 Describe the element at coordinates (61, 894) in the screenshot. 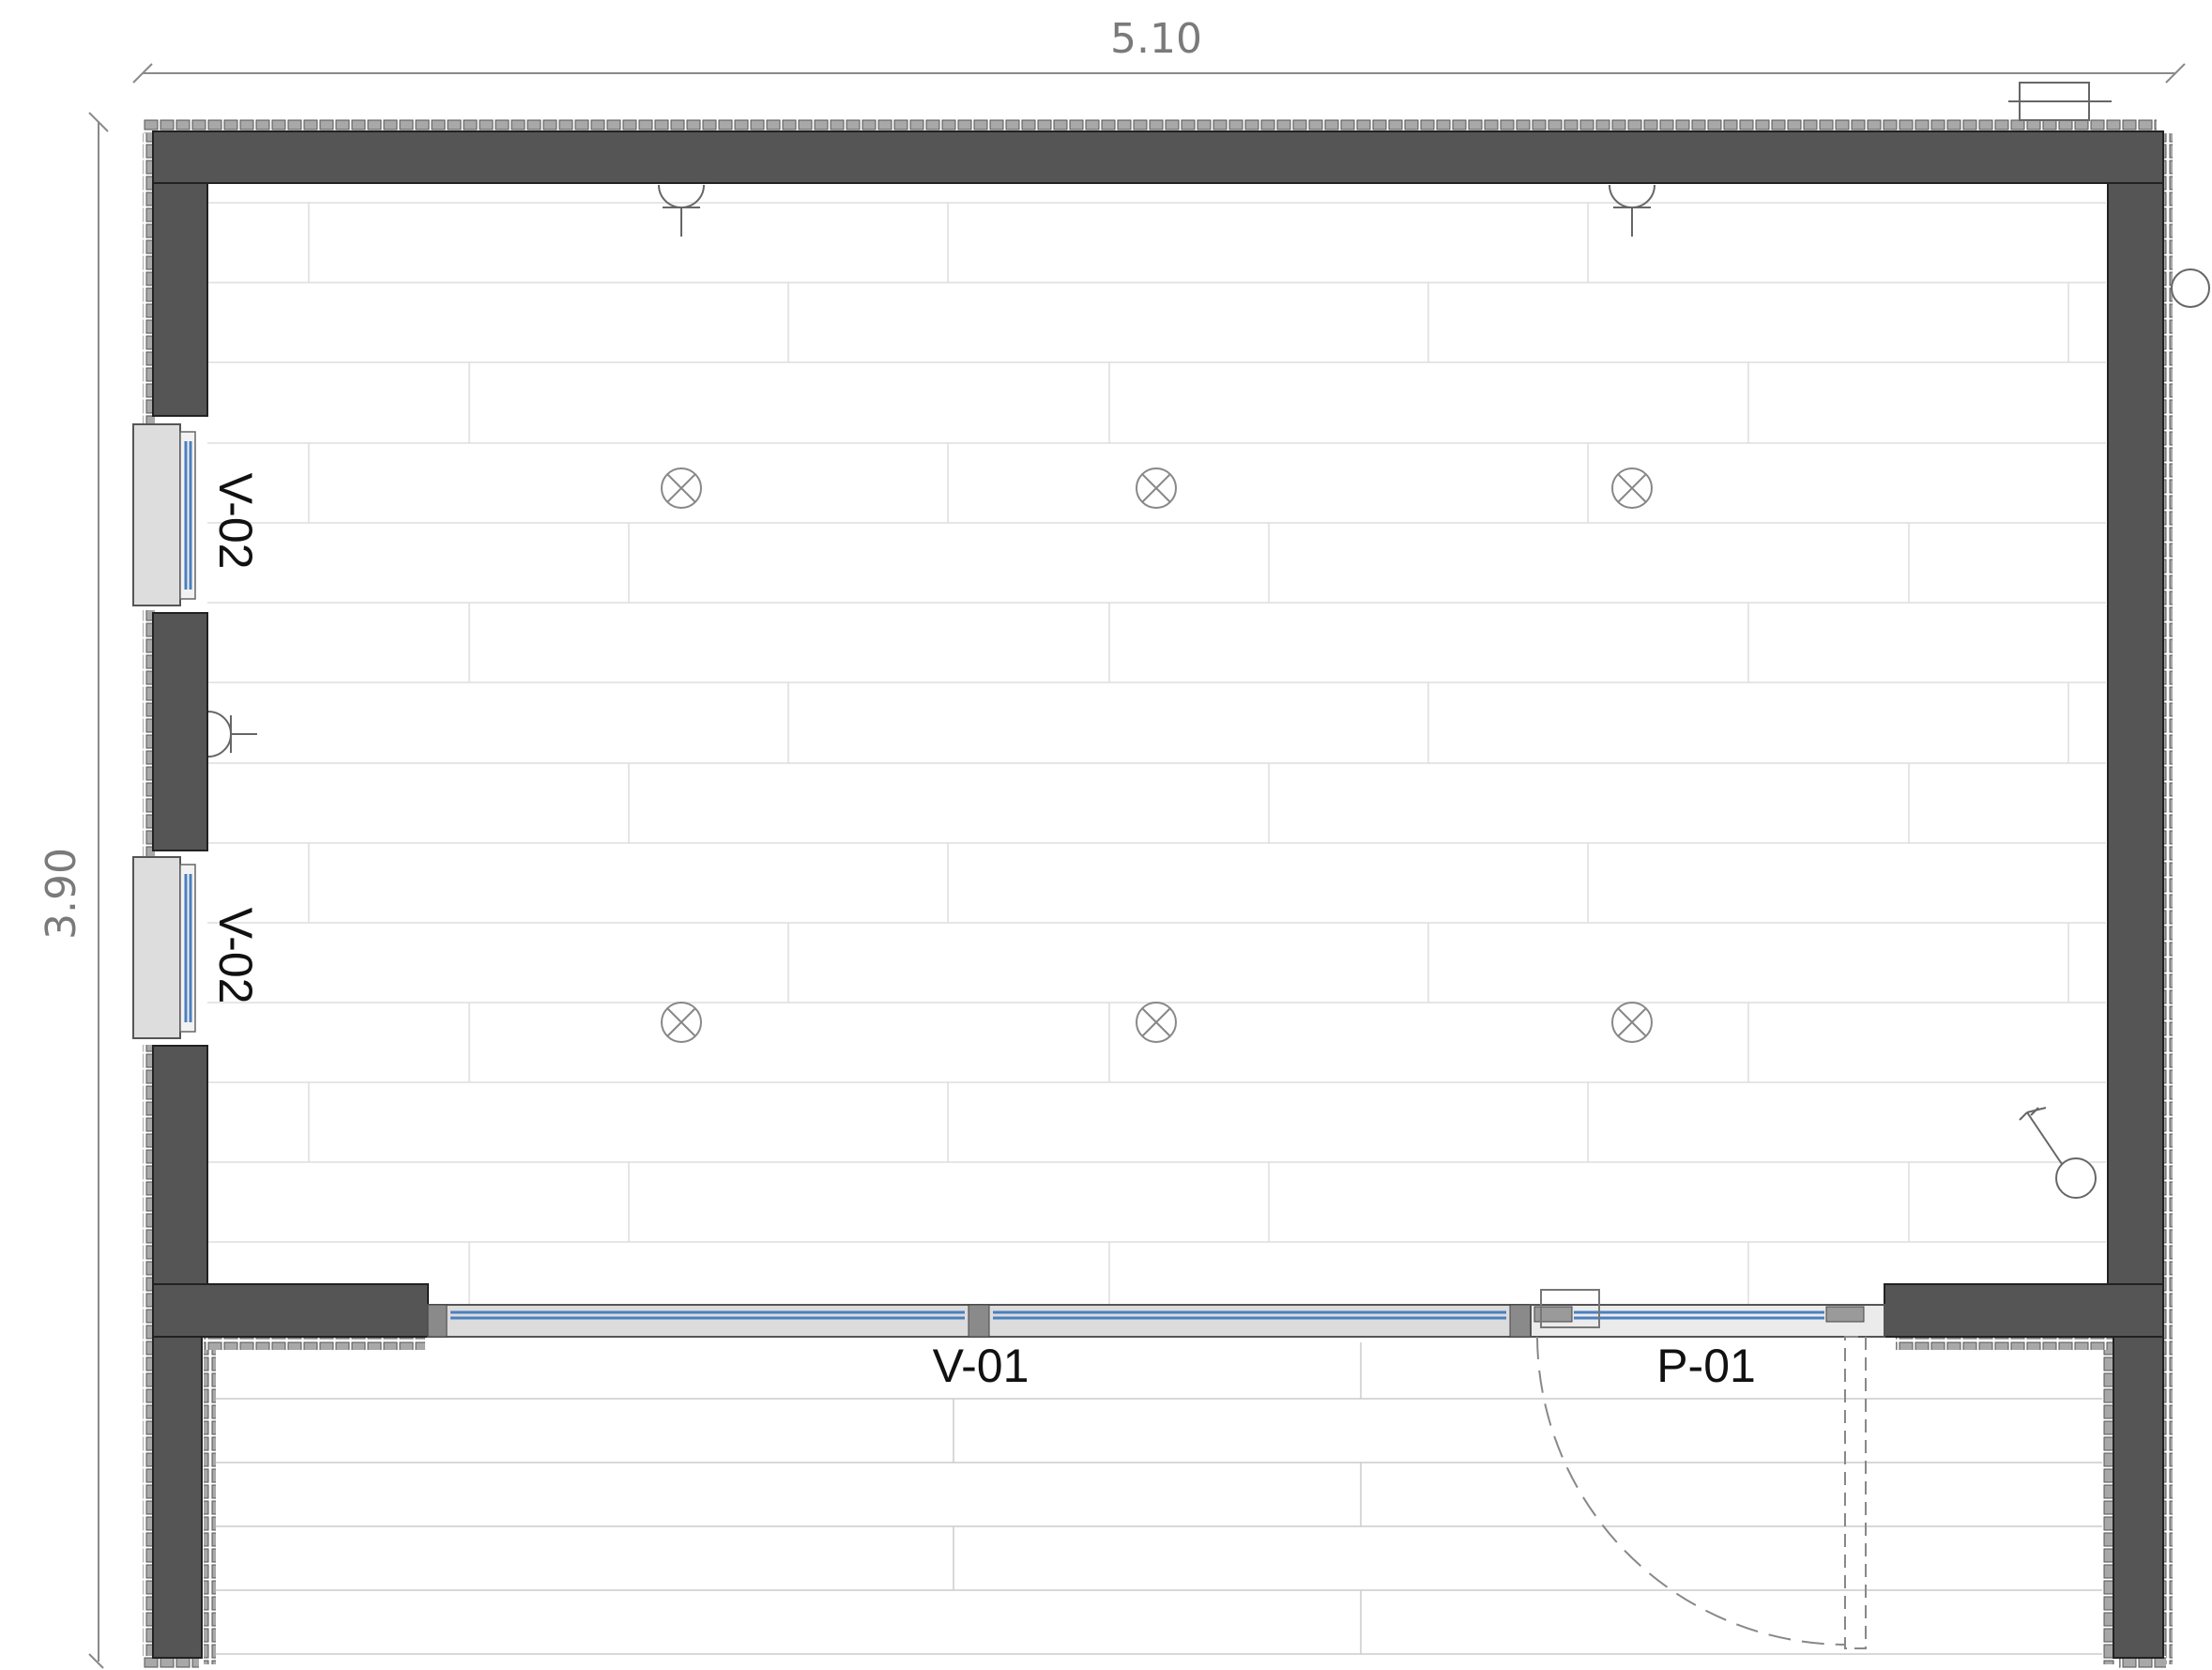

I see `dimension-depth-label: 3.90` at that location.